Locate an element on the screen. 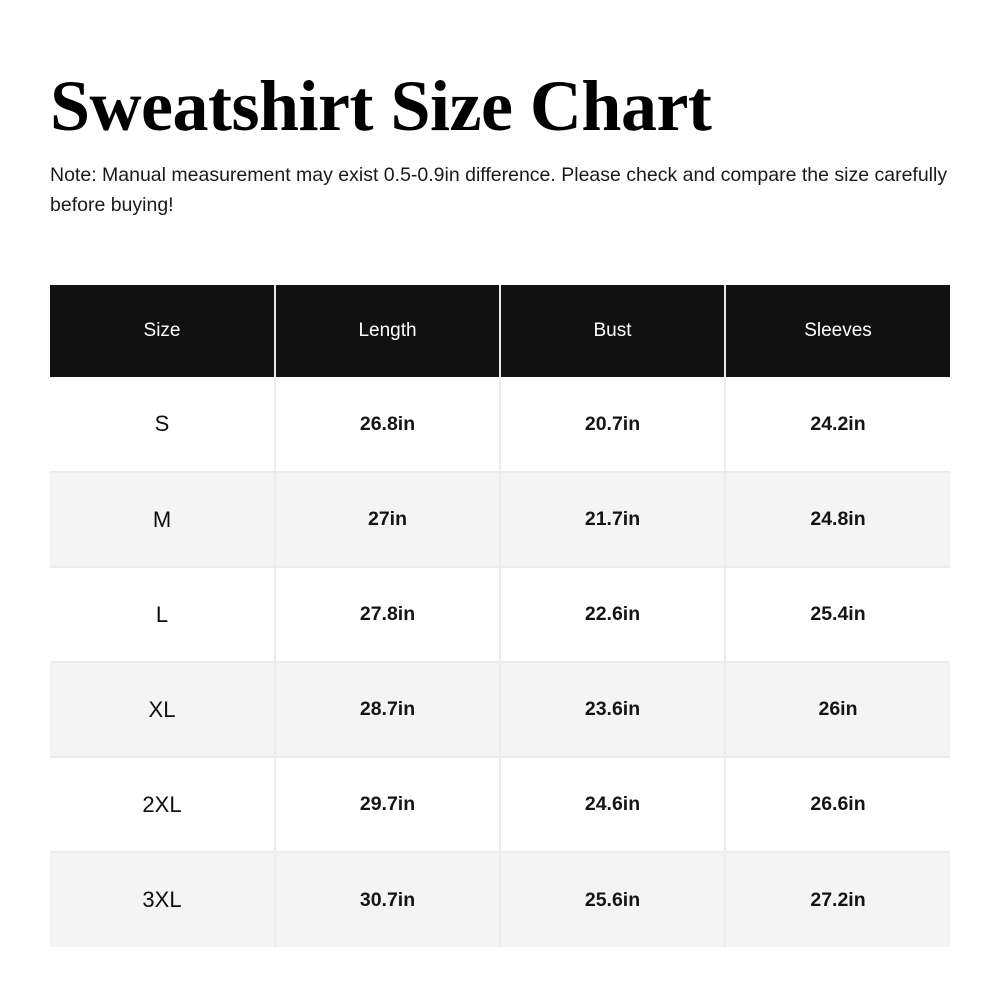  column-header-length: Length is located at coordinates (388, 331).